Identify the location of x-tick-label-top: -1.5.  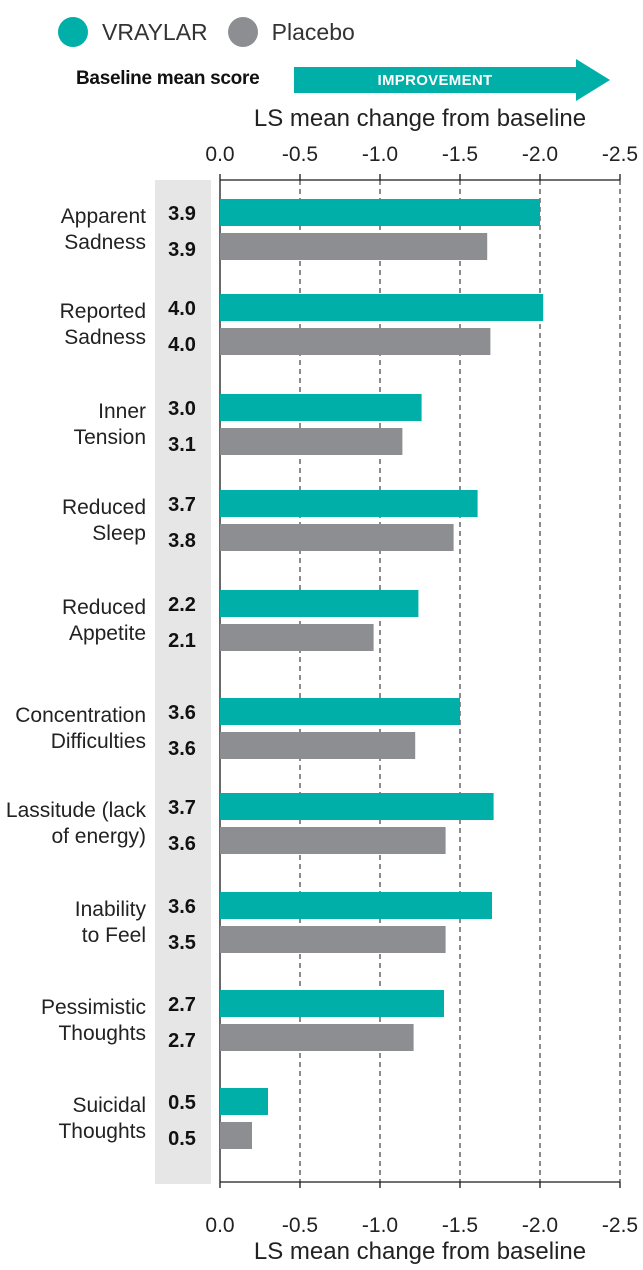
(460, 154).